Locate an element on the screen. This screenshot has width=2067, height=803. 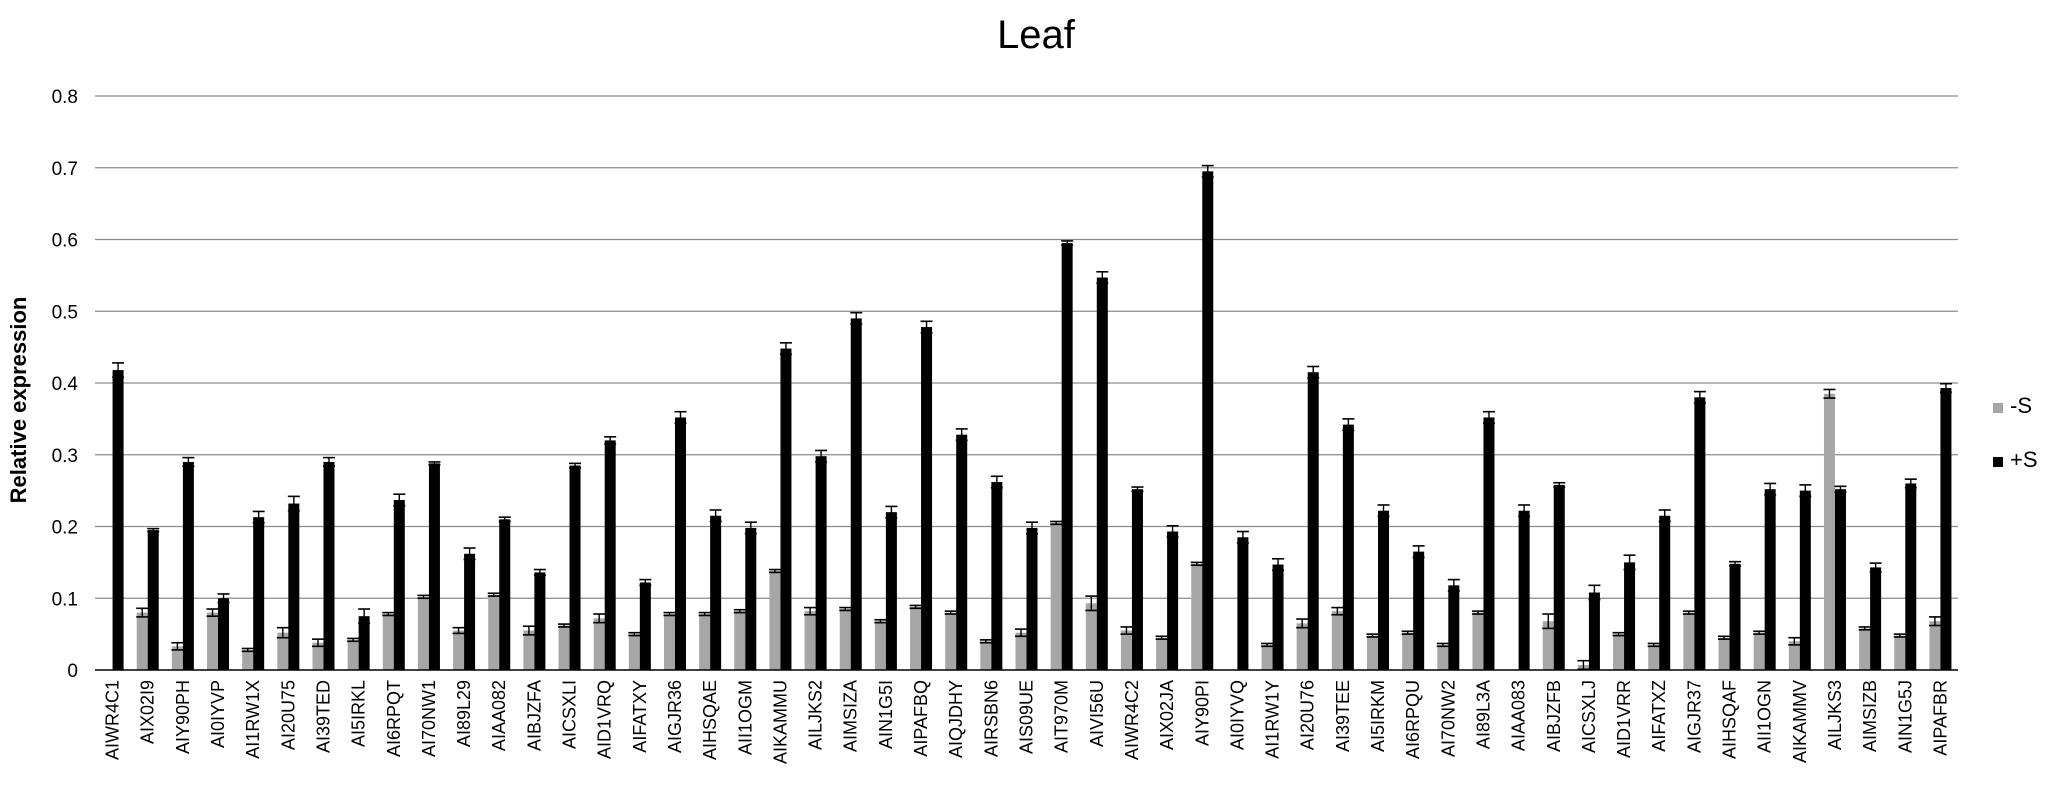
x-tick-label: AIBJZFB is located at coordinates (1554, 716).